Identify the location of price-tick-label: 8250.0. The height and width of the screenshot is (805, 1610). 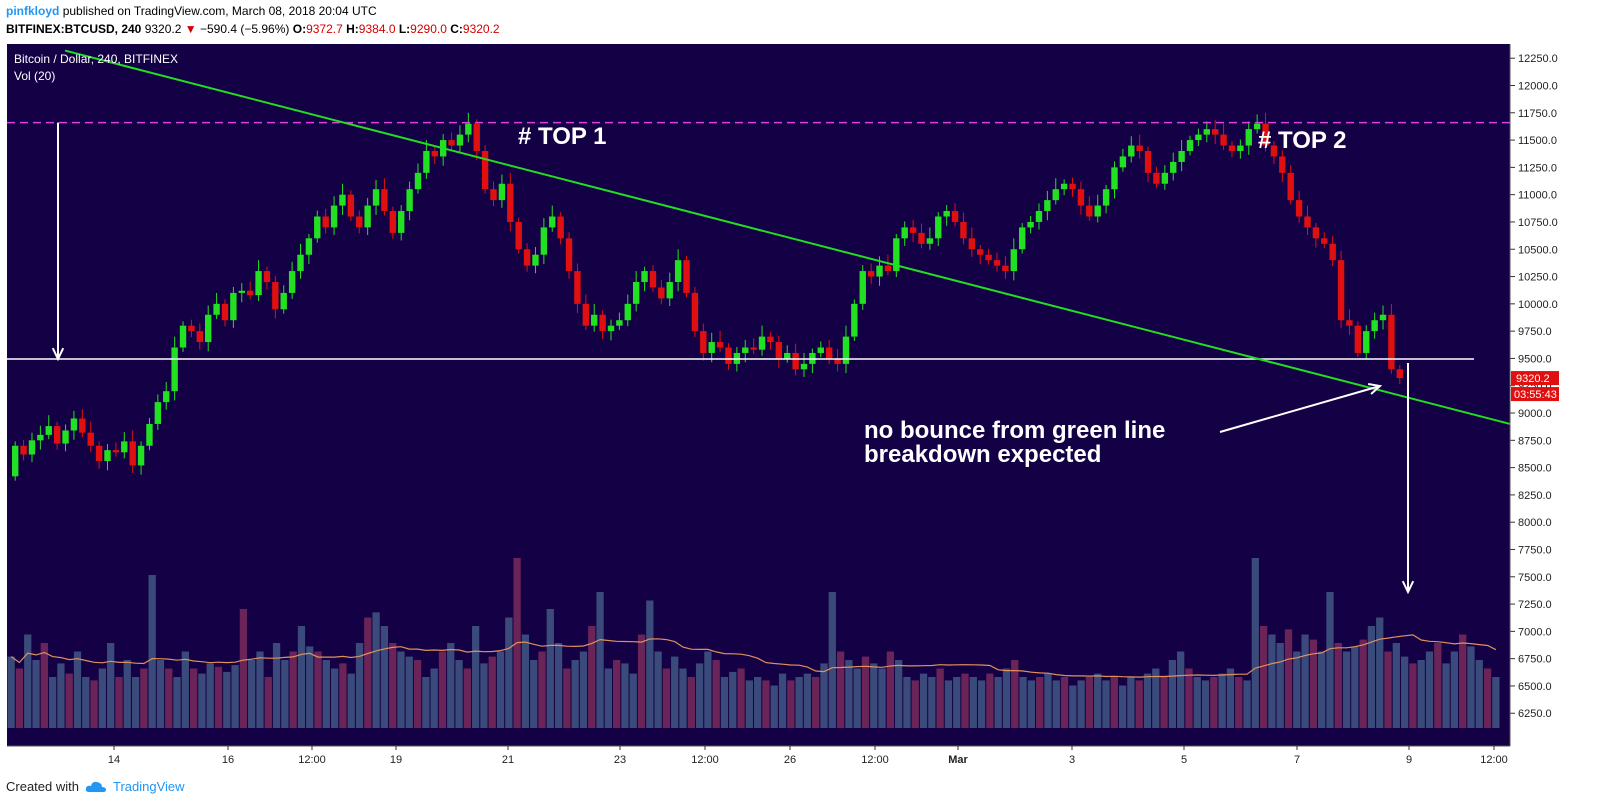
(1535, 496).